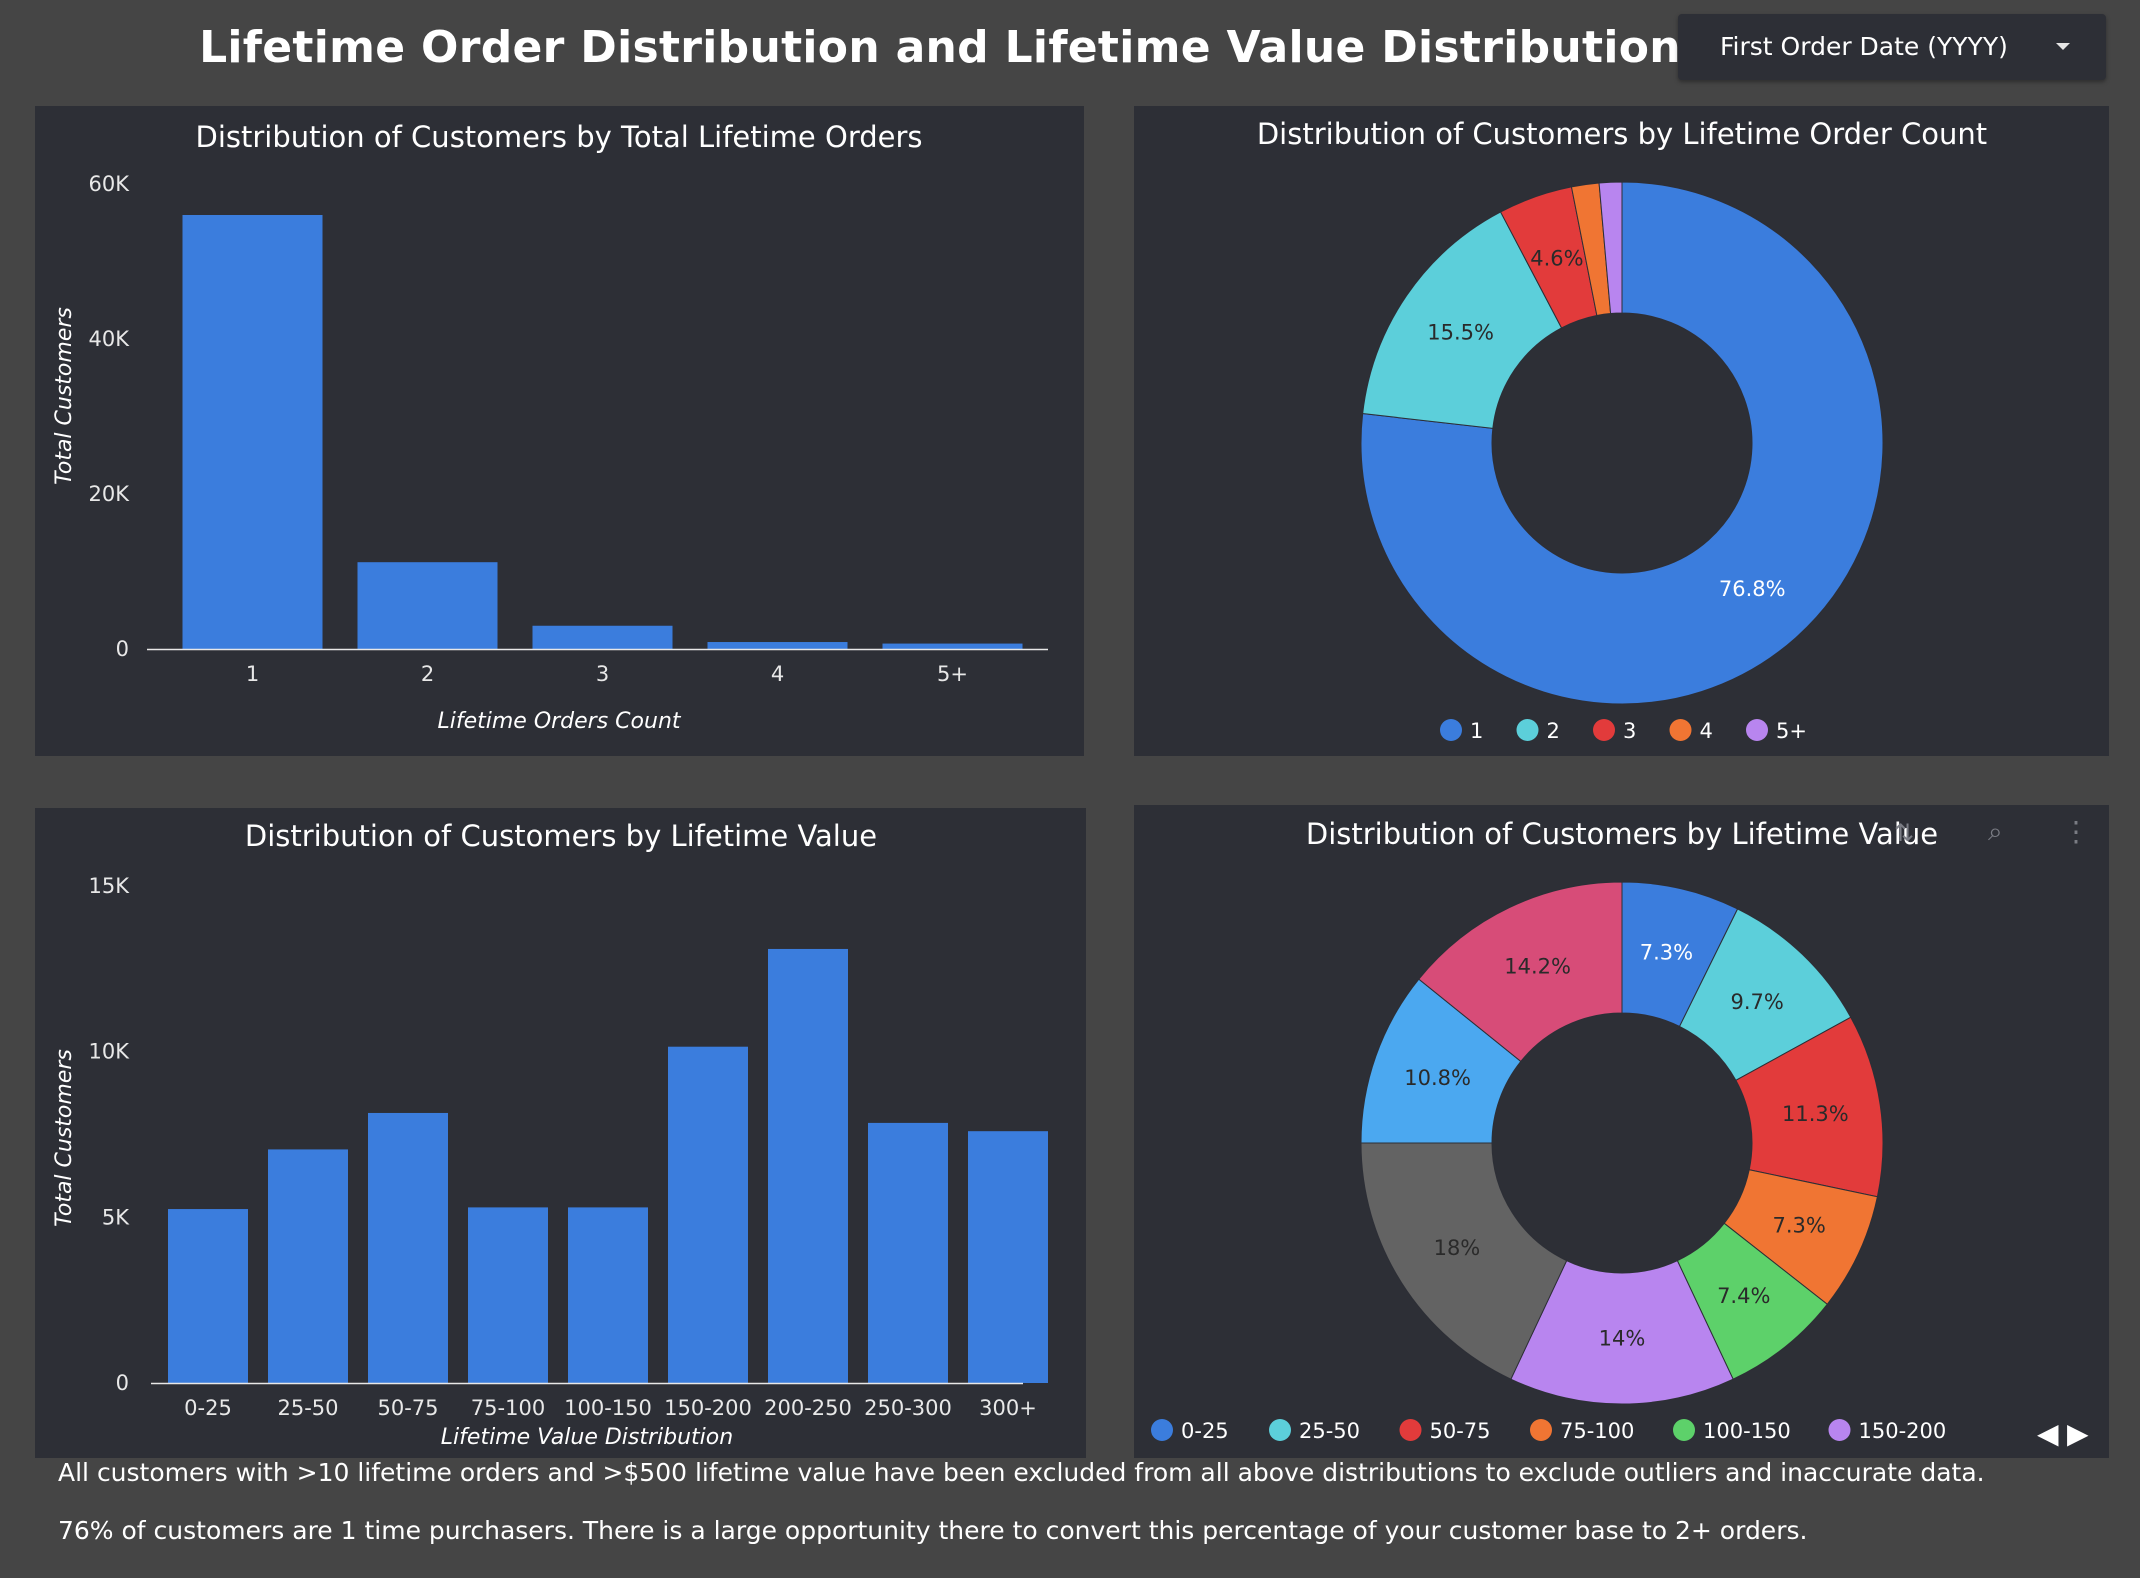 The image size is (2140, 1578). Describe the element at coordinates (1743, 1296) in the screenshot. I see `slice-label: 7.4%` at that location.